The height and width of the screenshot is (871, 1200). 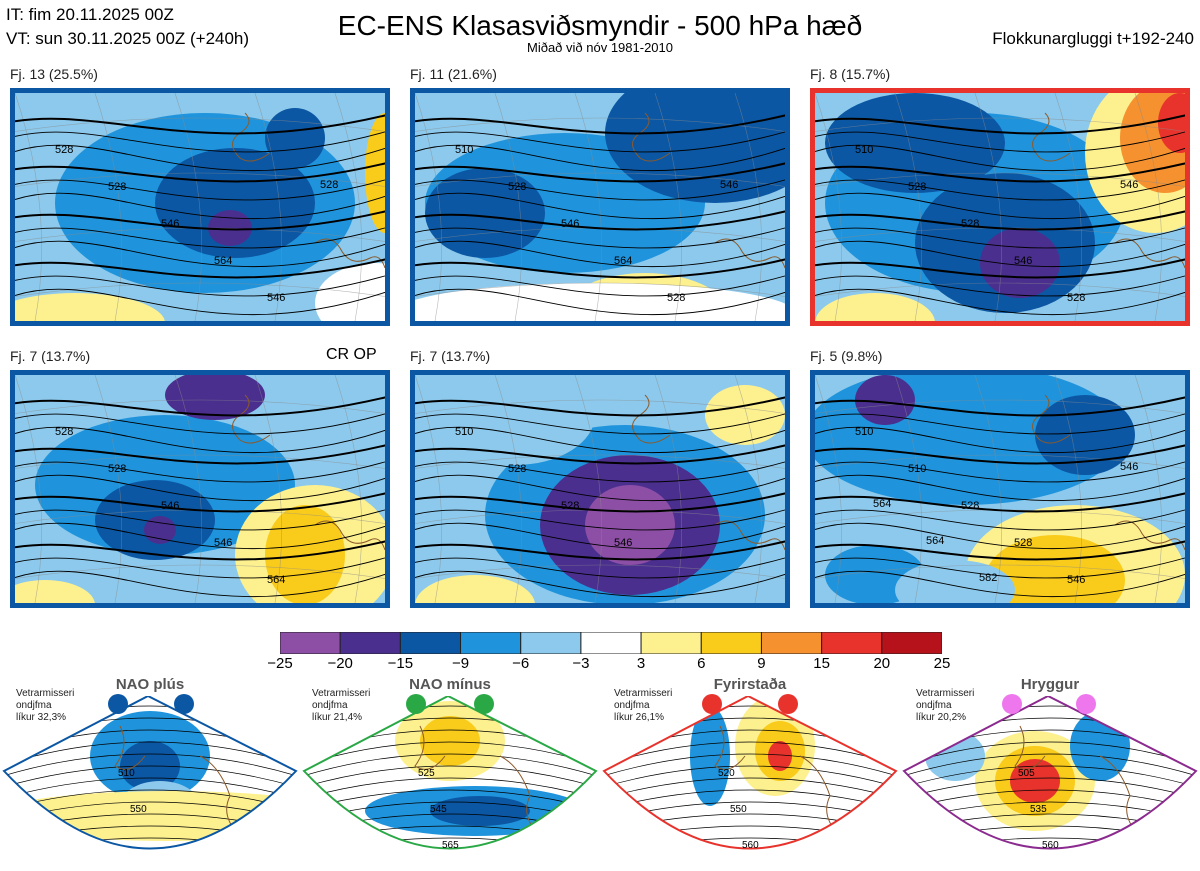 What do you see at coordinates (738, 809) in the screenshot?
I see `contour-label: 550` at bounding box center [738, 809].